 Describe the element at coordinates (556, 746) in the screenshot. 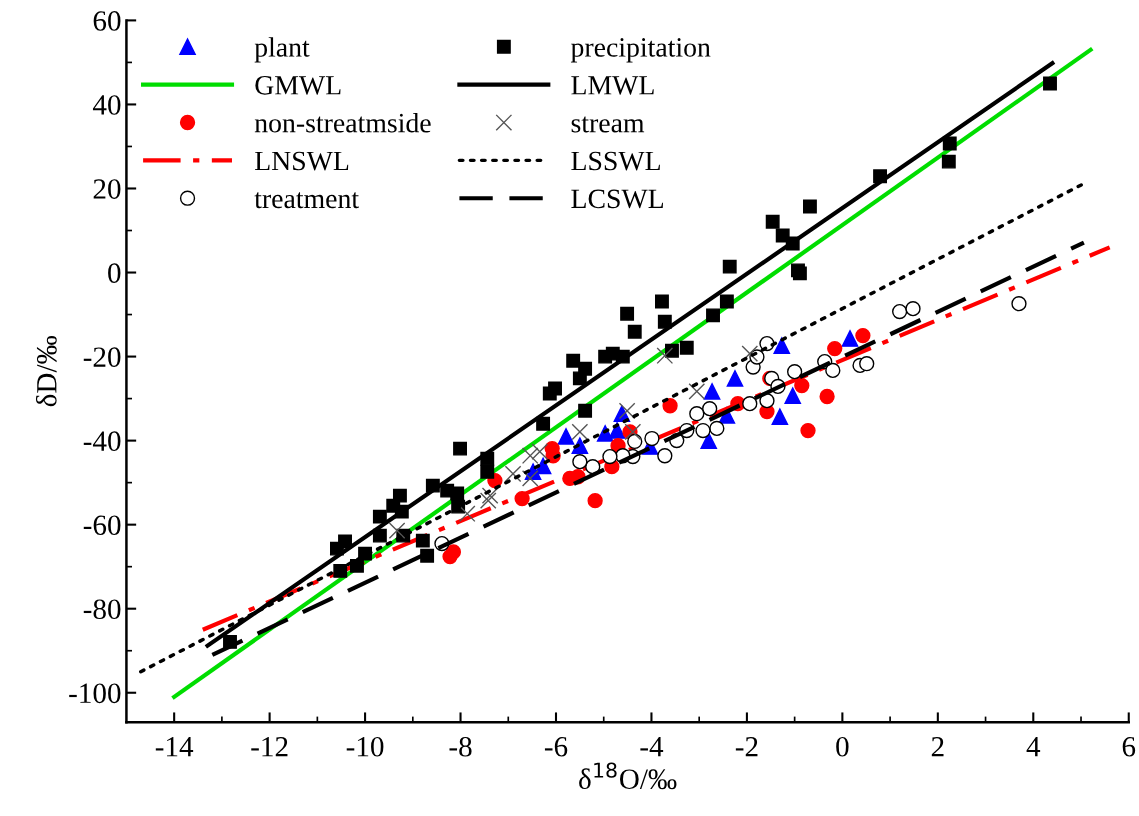

I see `x-tick-label: -6` at that location.